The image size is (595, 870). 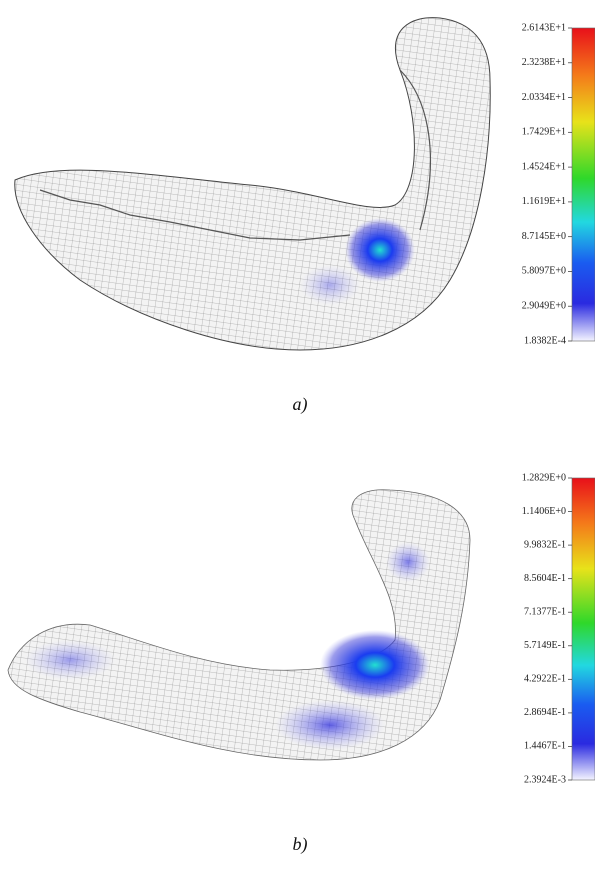 What do you see at coordinates (544, 201) in the screenshot?
I see `colorbar-label: 1.1619E+1` at bounding box center [544, 201].